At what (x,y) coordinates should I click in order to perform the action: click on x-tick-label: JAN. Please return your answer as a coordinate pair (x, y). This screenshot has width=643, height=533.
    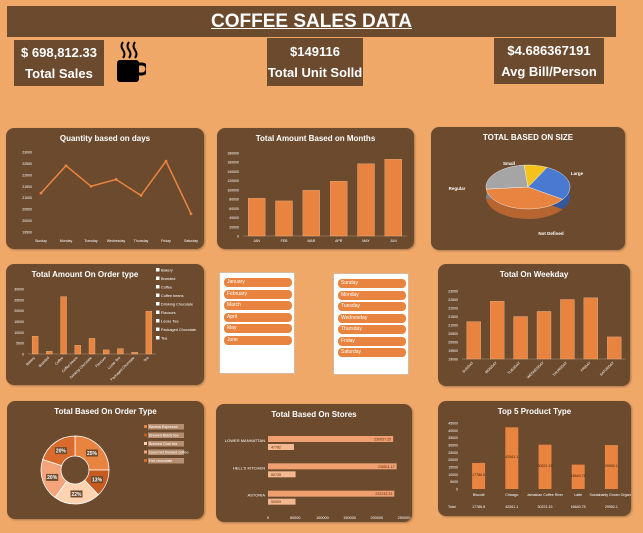
    Looking at the image, I should click on (256, 241).